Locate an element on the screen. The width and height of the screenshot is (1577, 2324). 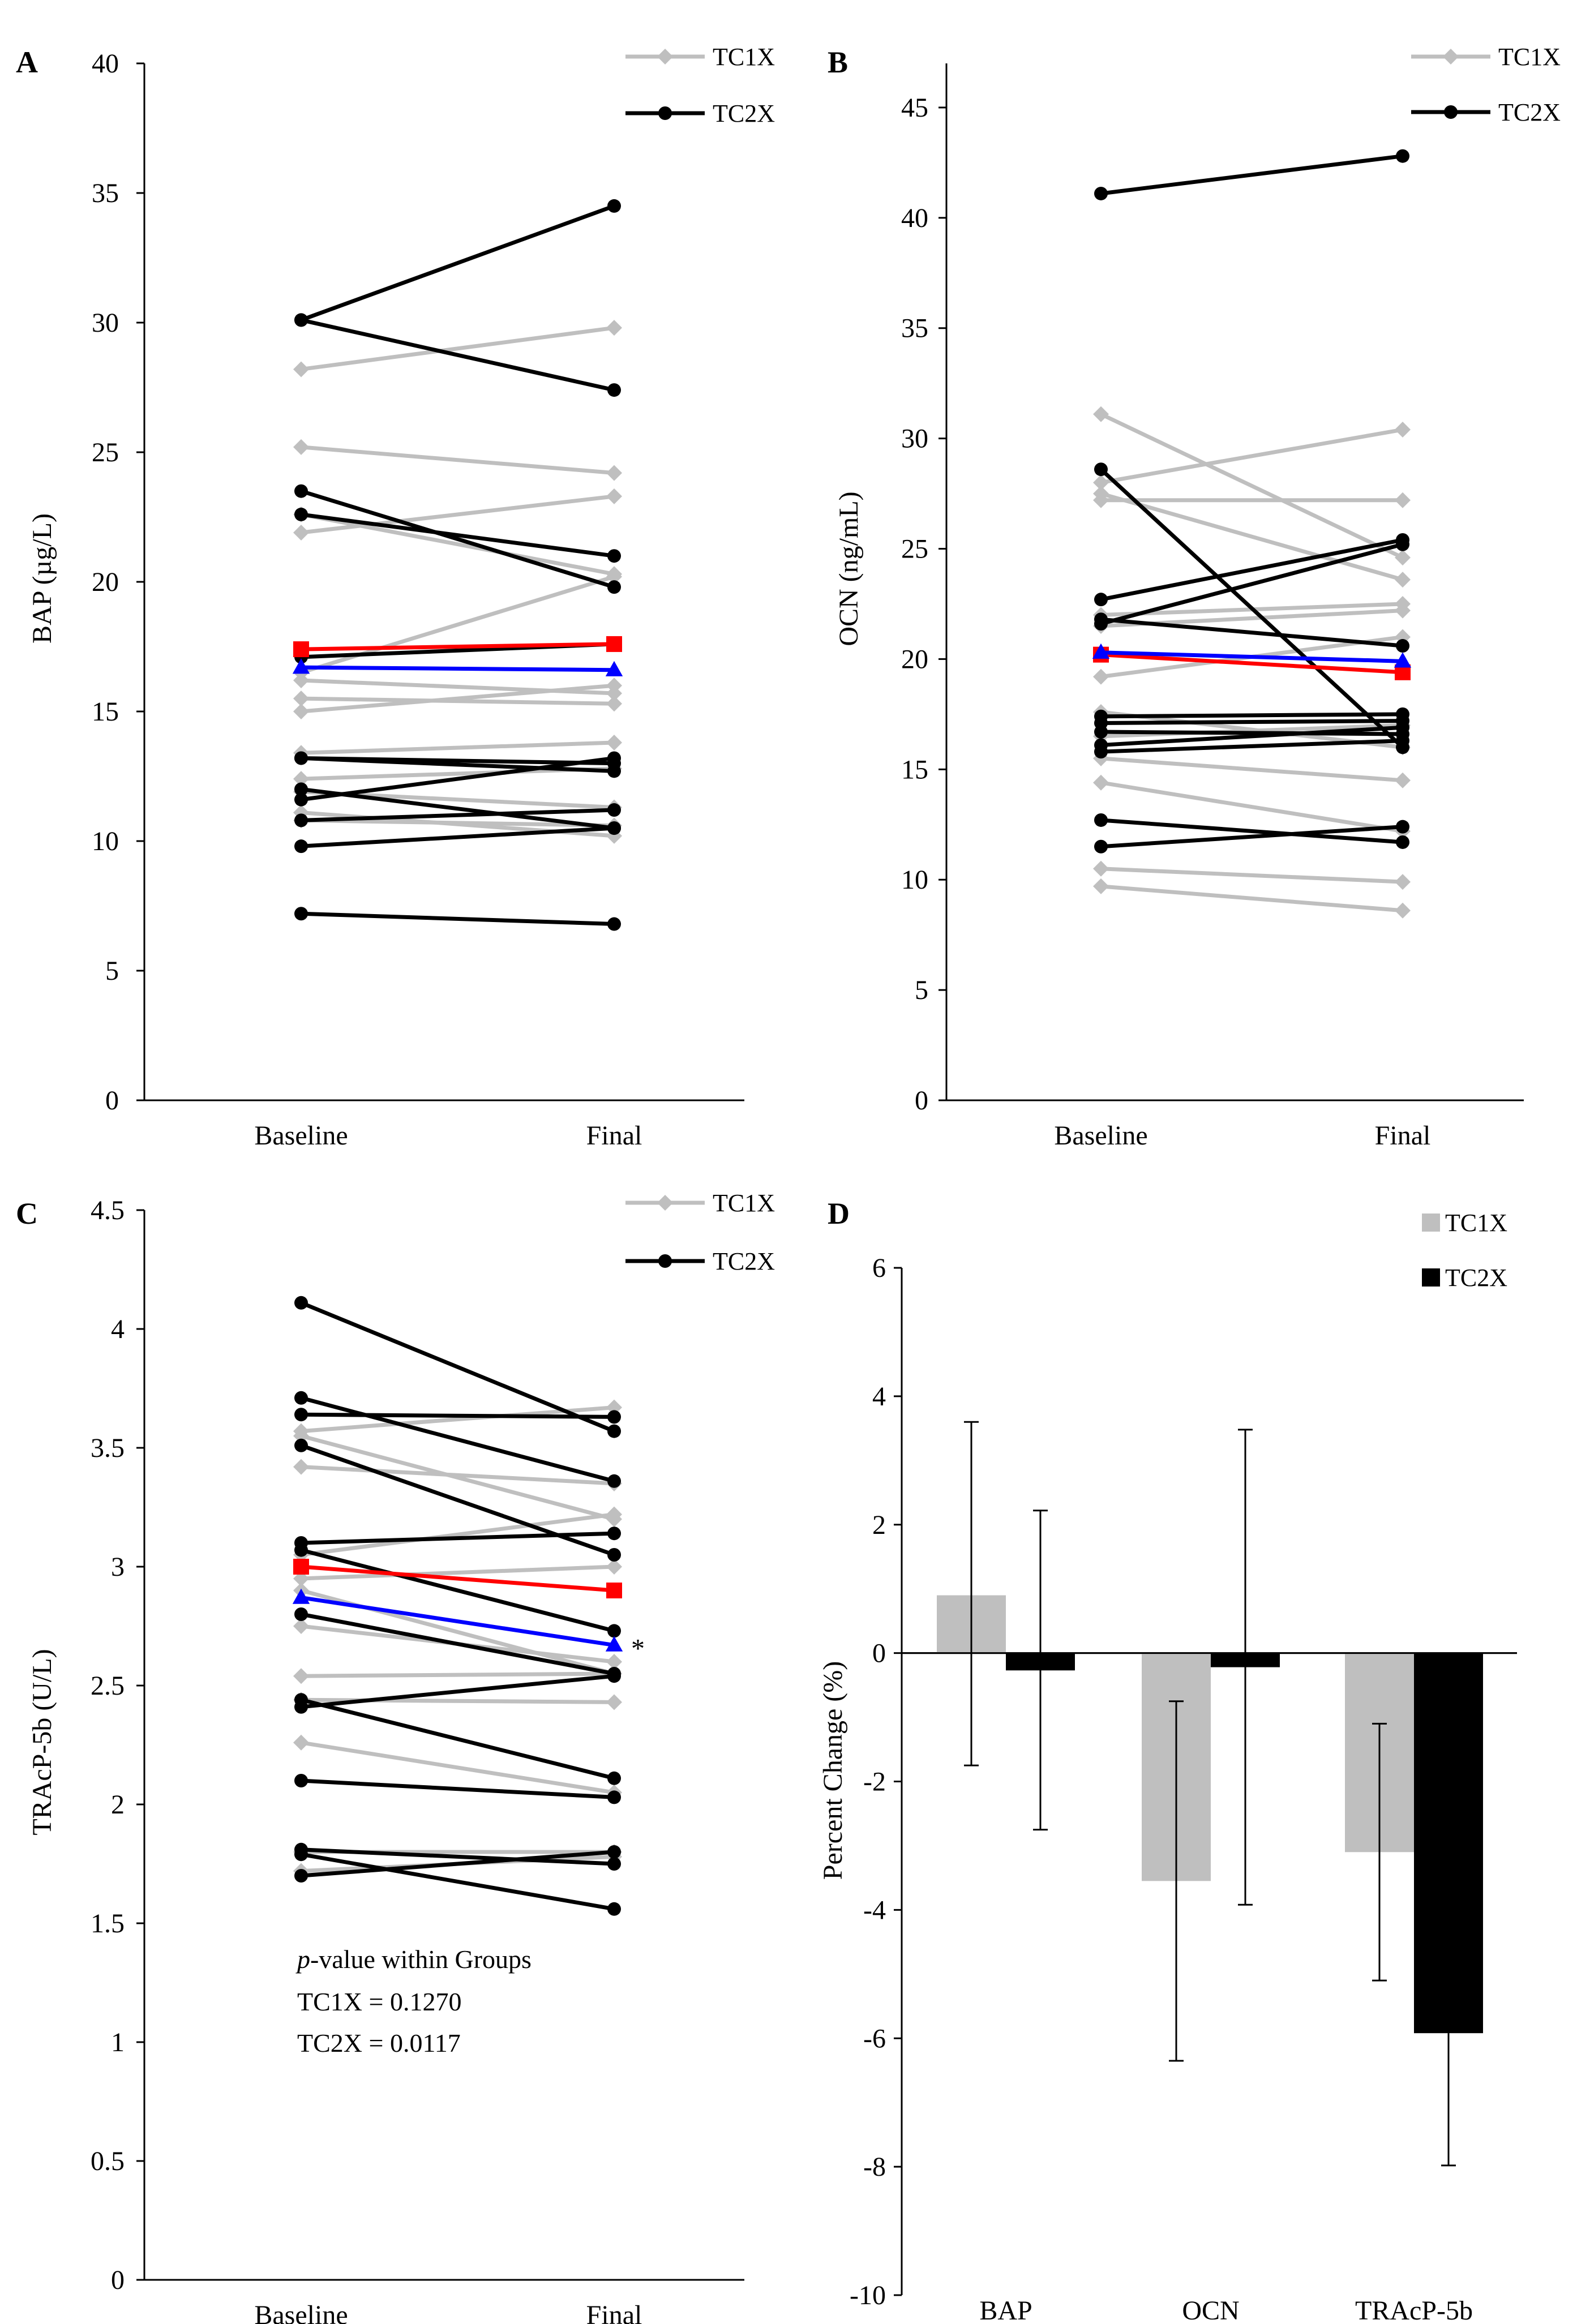
y-tick-label: 20 is located at coordinates (105, 582).